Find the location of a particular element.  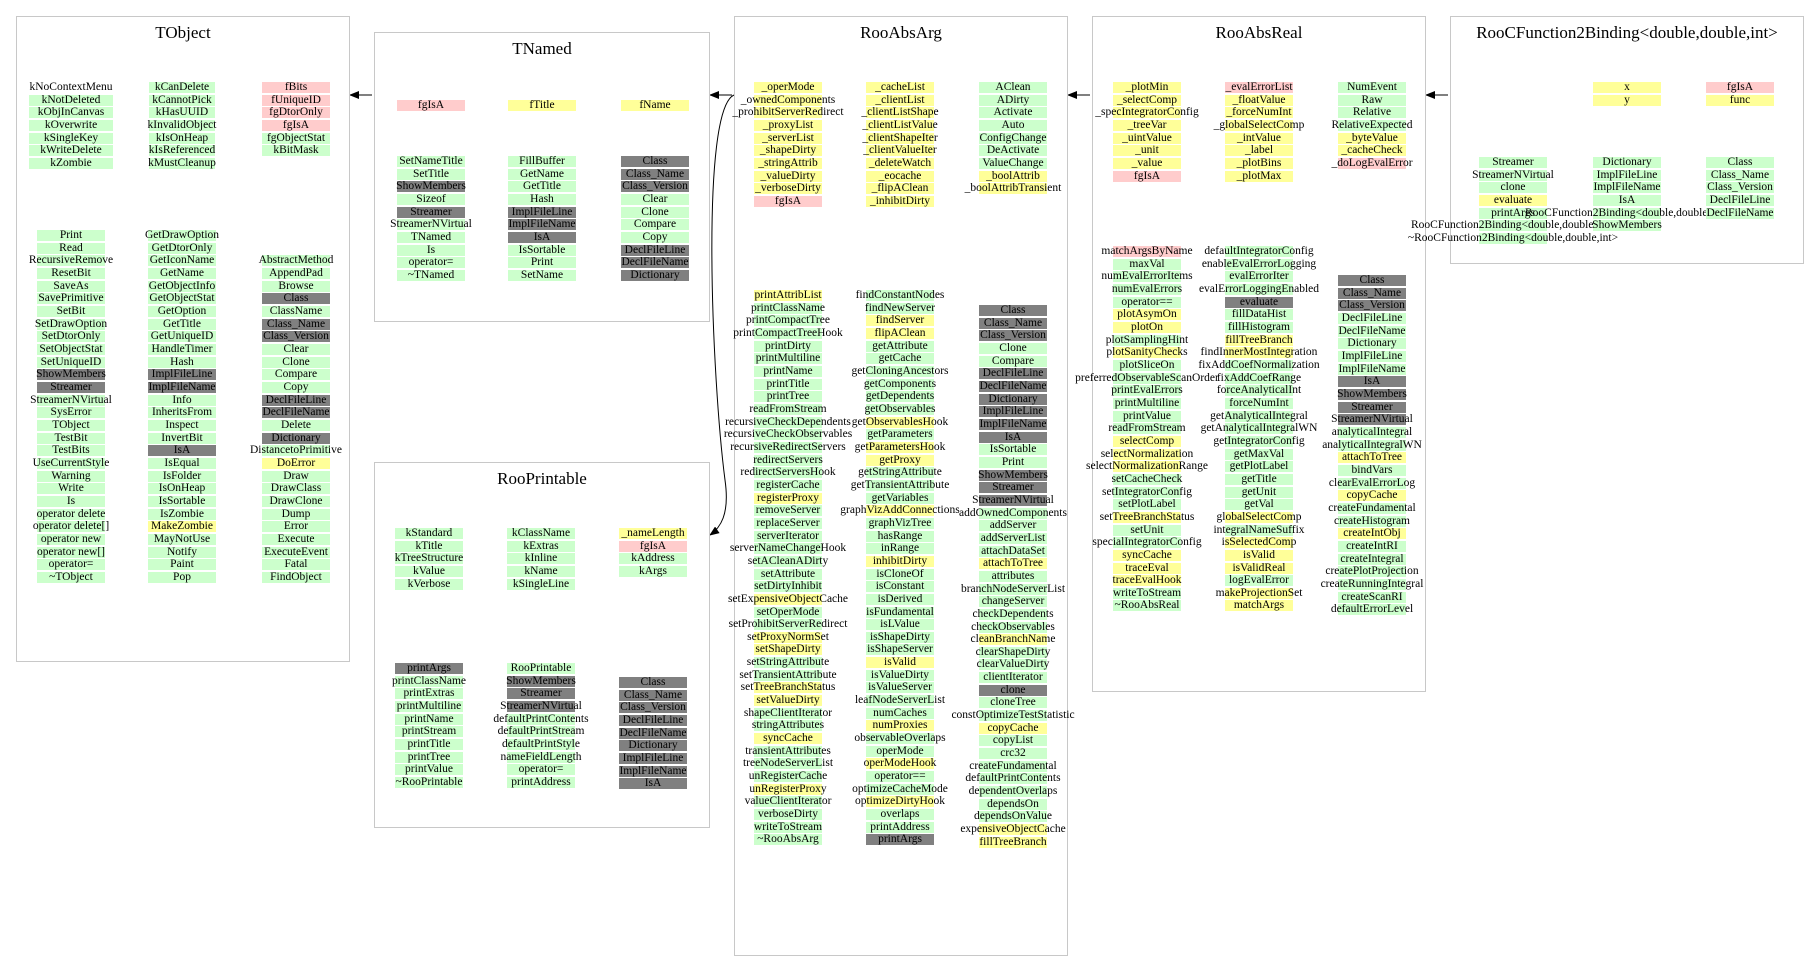

member-item: analyticalIntegral is located at coordinates (1372, 431).